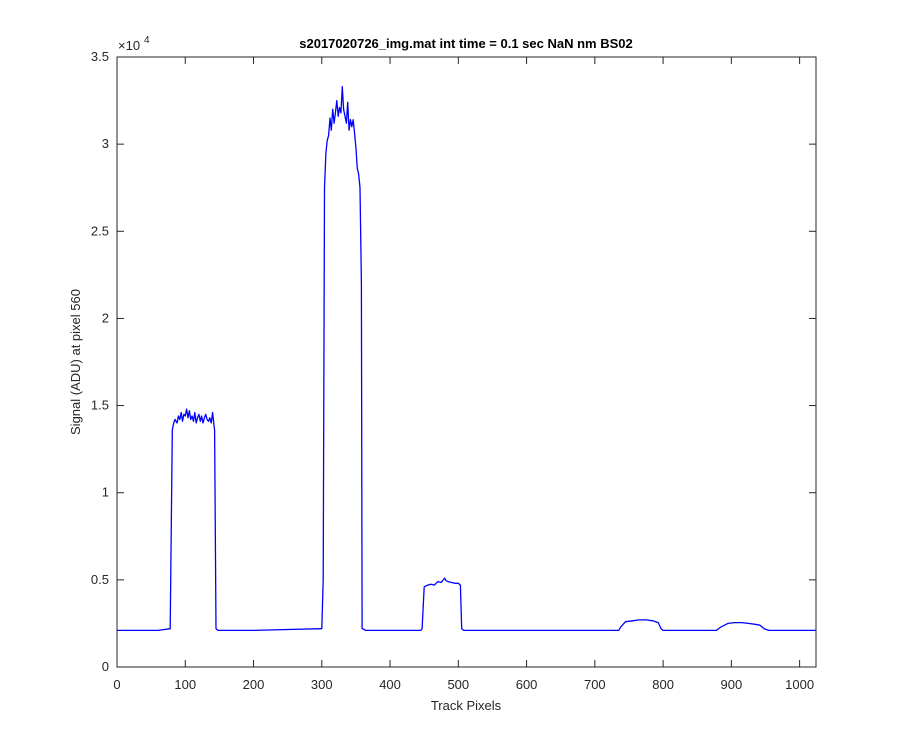 The image size is (900, 755). Describe the element at coordinates (458, 684) in the screenshot. I see `x-tick-label: 500` at that location.